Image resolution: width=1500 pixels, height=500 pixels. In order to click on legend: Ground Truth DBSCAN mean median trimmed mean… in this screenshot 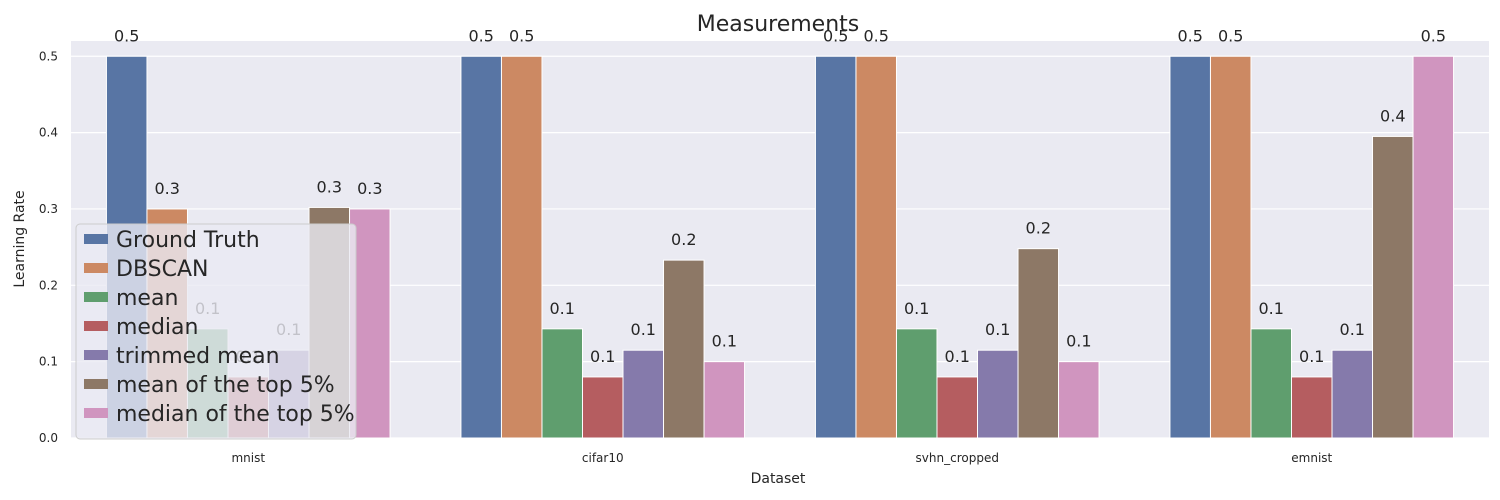, I will do `click(216, 331)`.